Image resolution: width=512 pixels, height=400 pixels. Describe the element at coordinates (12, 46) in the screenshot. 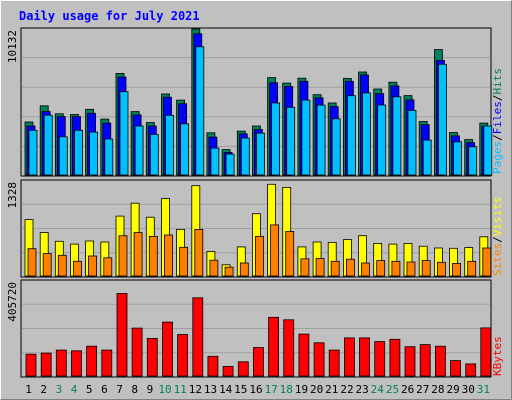

I see `y-max-label: 10132` at that location.